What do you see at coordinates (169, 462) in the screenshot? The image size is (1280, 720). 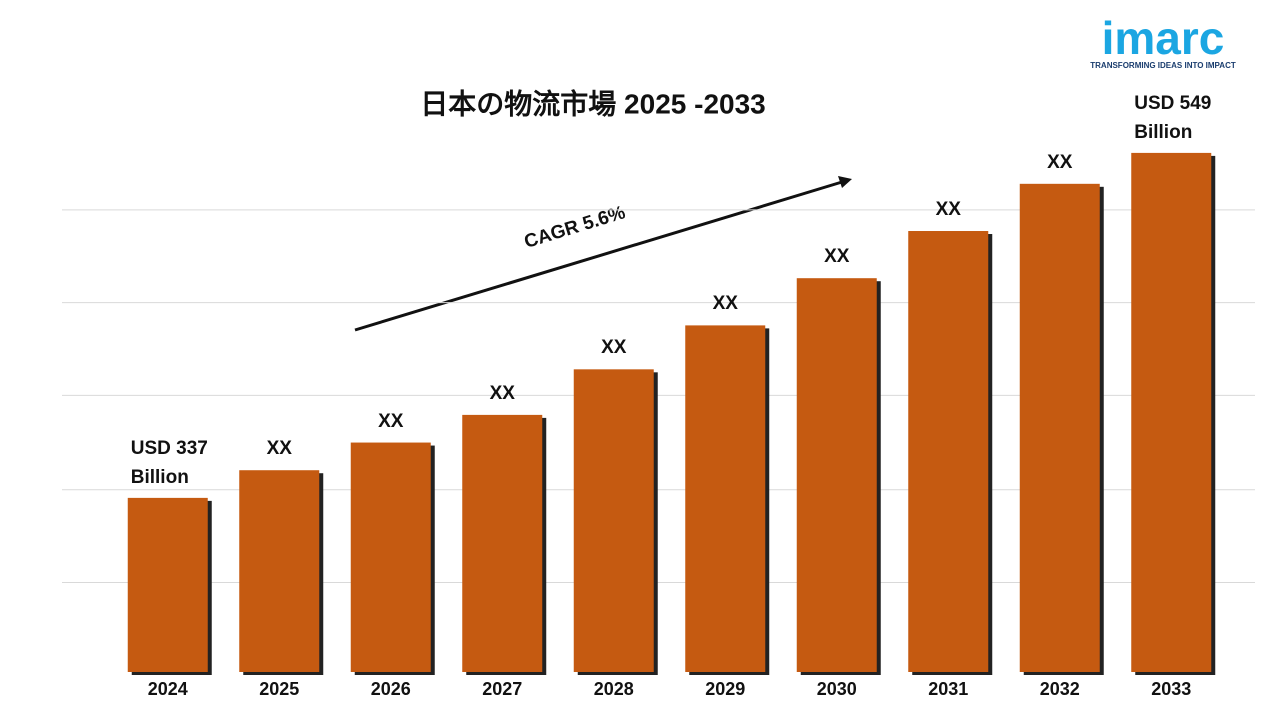 I see `value-label: USD 337 Billion` at bounding box center [169, 462].